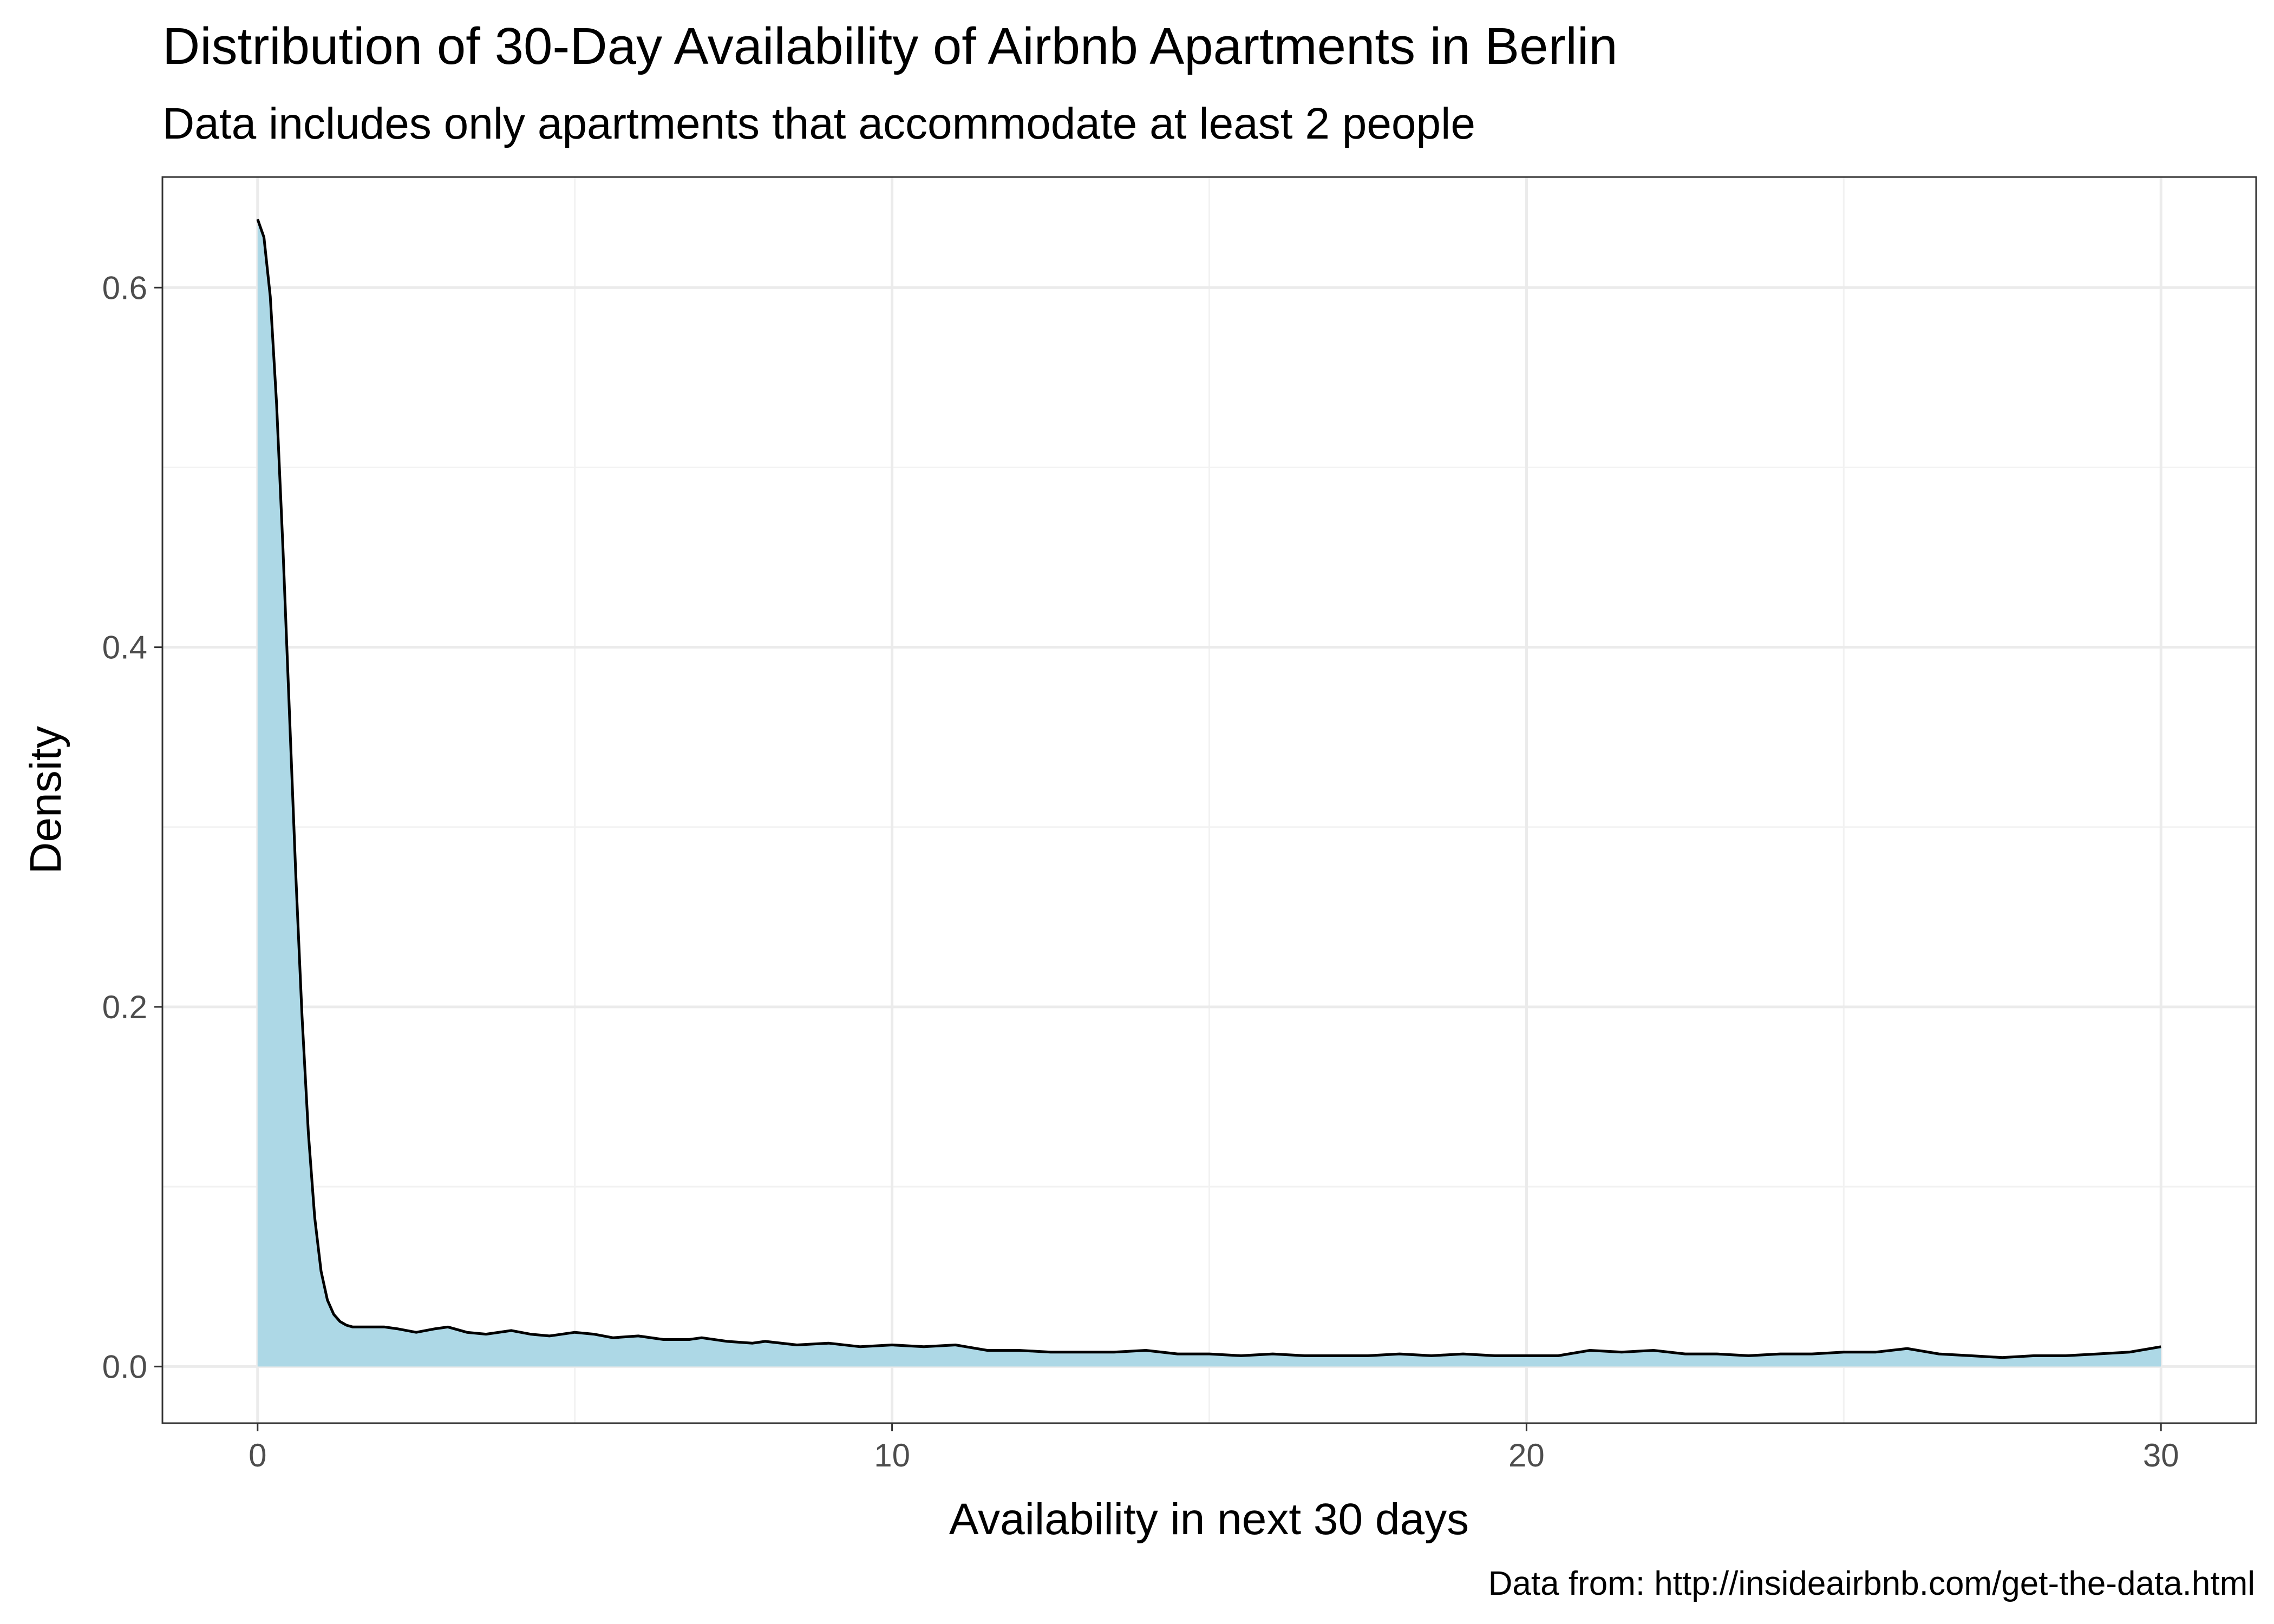 This screenshot has width=2274, height=1624. What do you see at coordinates (125, 648) in the screenshot?
I see `y-tick-label: 0.4` at bounding box center [125, 648].